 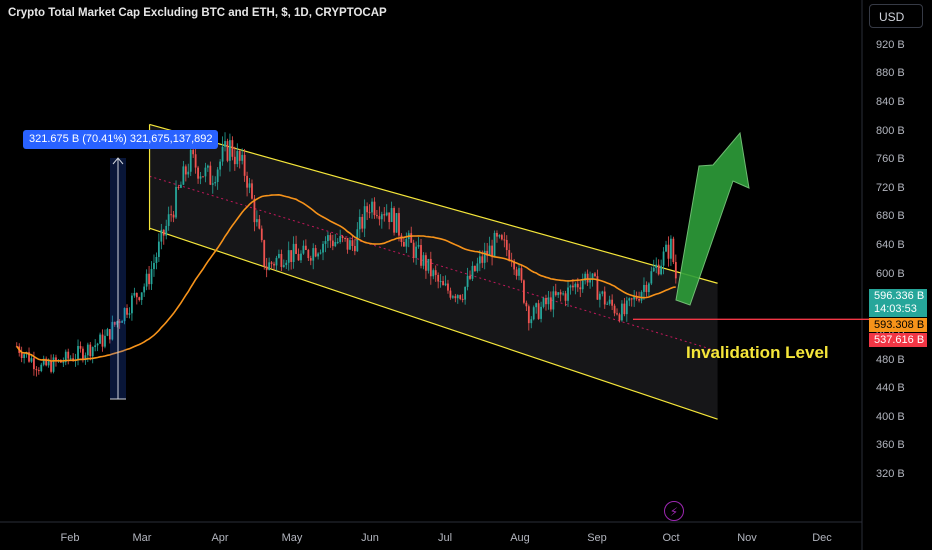 I want to click on x-tick-label: May, so click(x=292, y=538).